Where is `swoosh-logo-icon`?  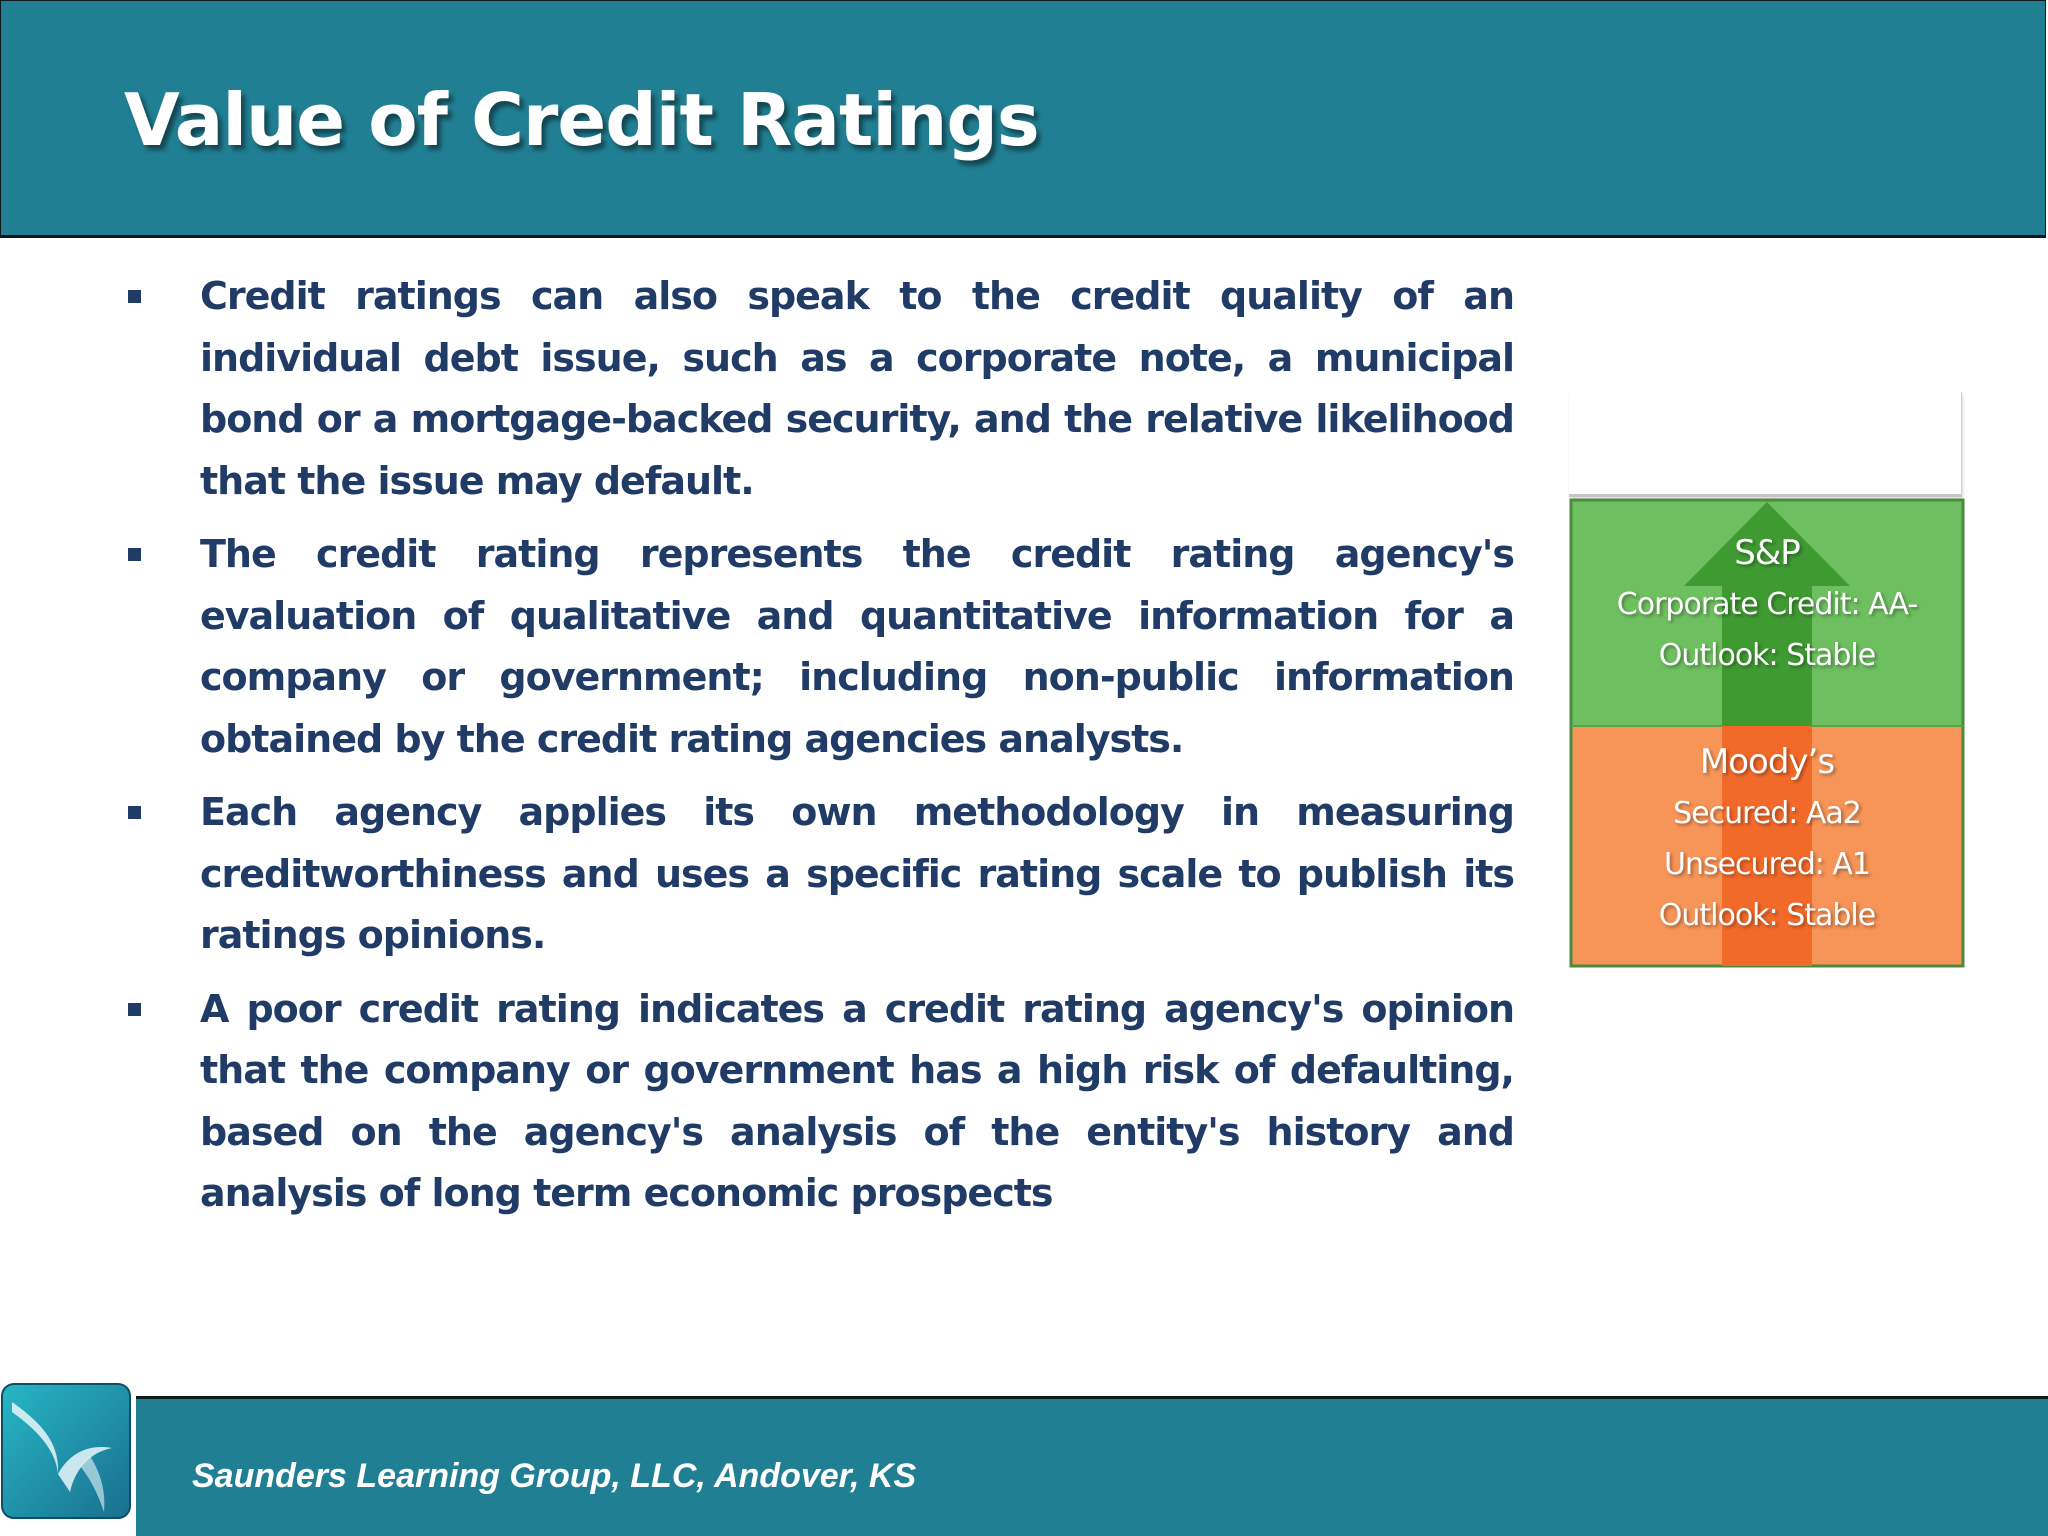 swoosh-logo-icon is located at coordinates (66, 1451).